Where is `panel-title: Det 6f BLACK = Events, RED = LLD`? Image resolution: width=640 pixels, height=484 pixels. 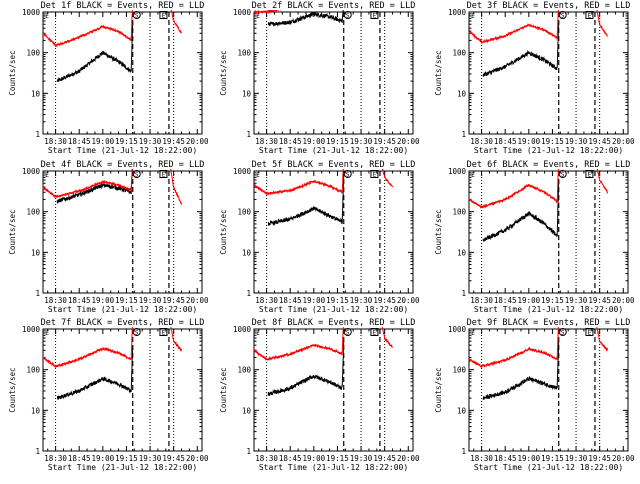
panel-title: Det 6f BLACK = Events, RED = LLD is located at coordinates (549, 165).